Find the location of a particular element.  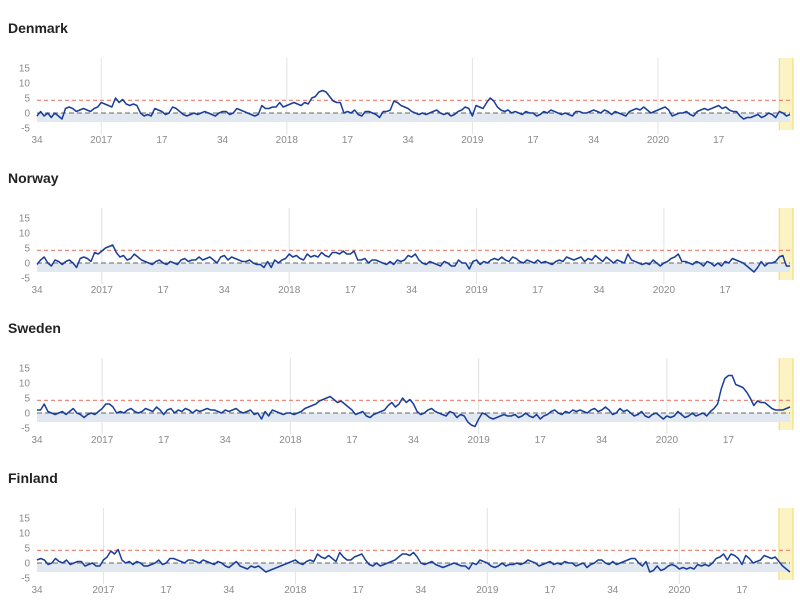

chart-title: Finland is located at coordinates (33, 478).